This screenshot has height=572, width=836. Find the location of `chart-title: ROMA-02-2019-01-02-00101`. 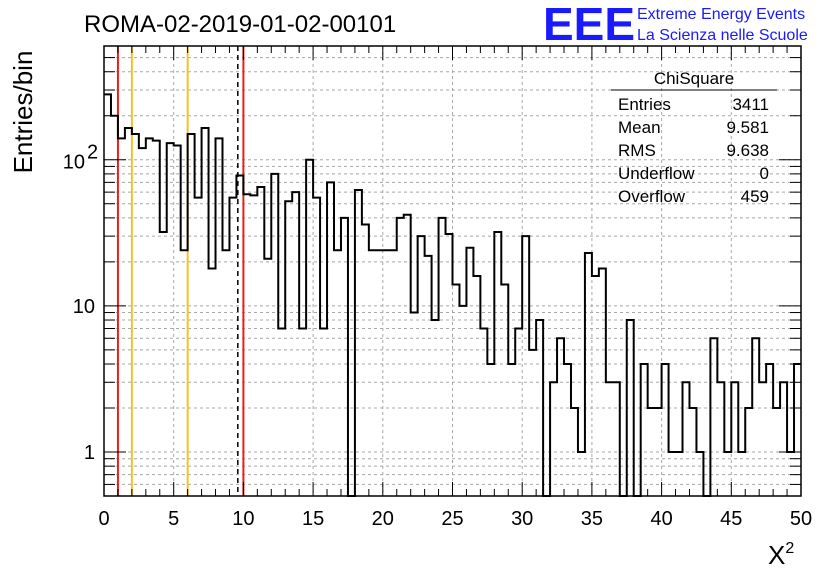

chart-title: ROMA-02-2019-01-02-00101 is located at coordinates (240, 24).